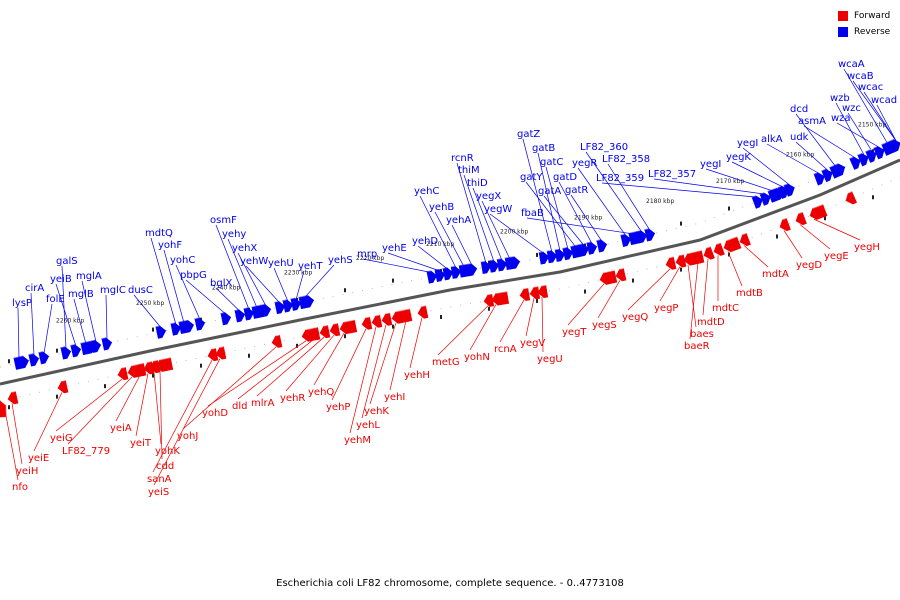  I want to click on reverse-gene-label: gatC, so click(551, 162).